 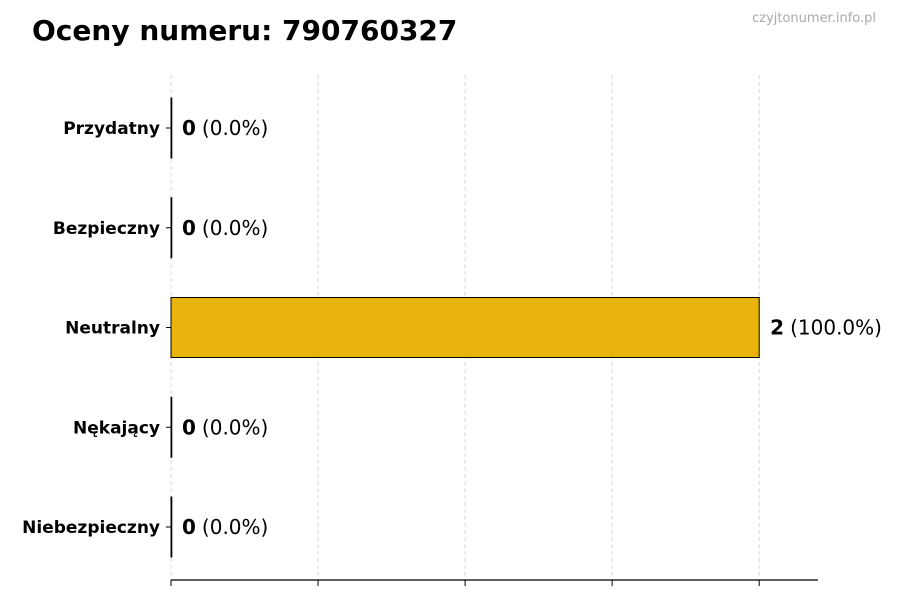 I want to click on category-label: Bezpieczny, so click(x=106, y=229).